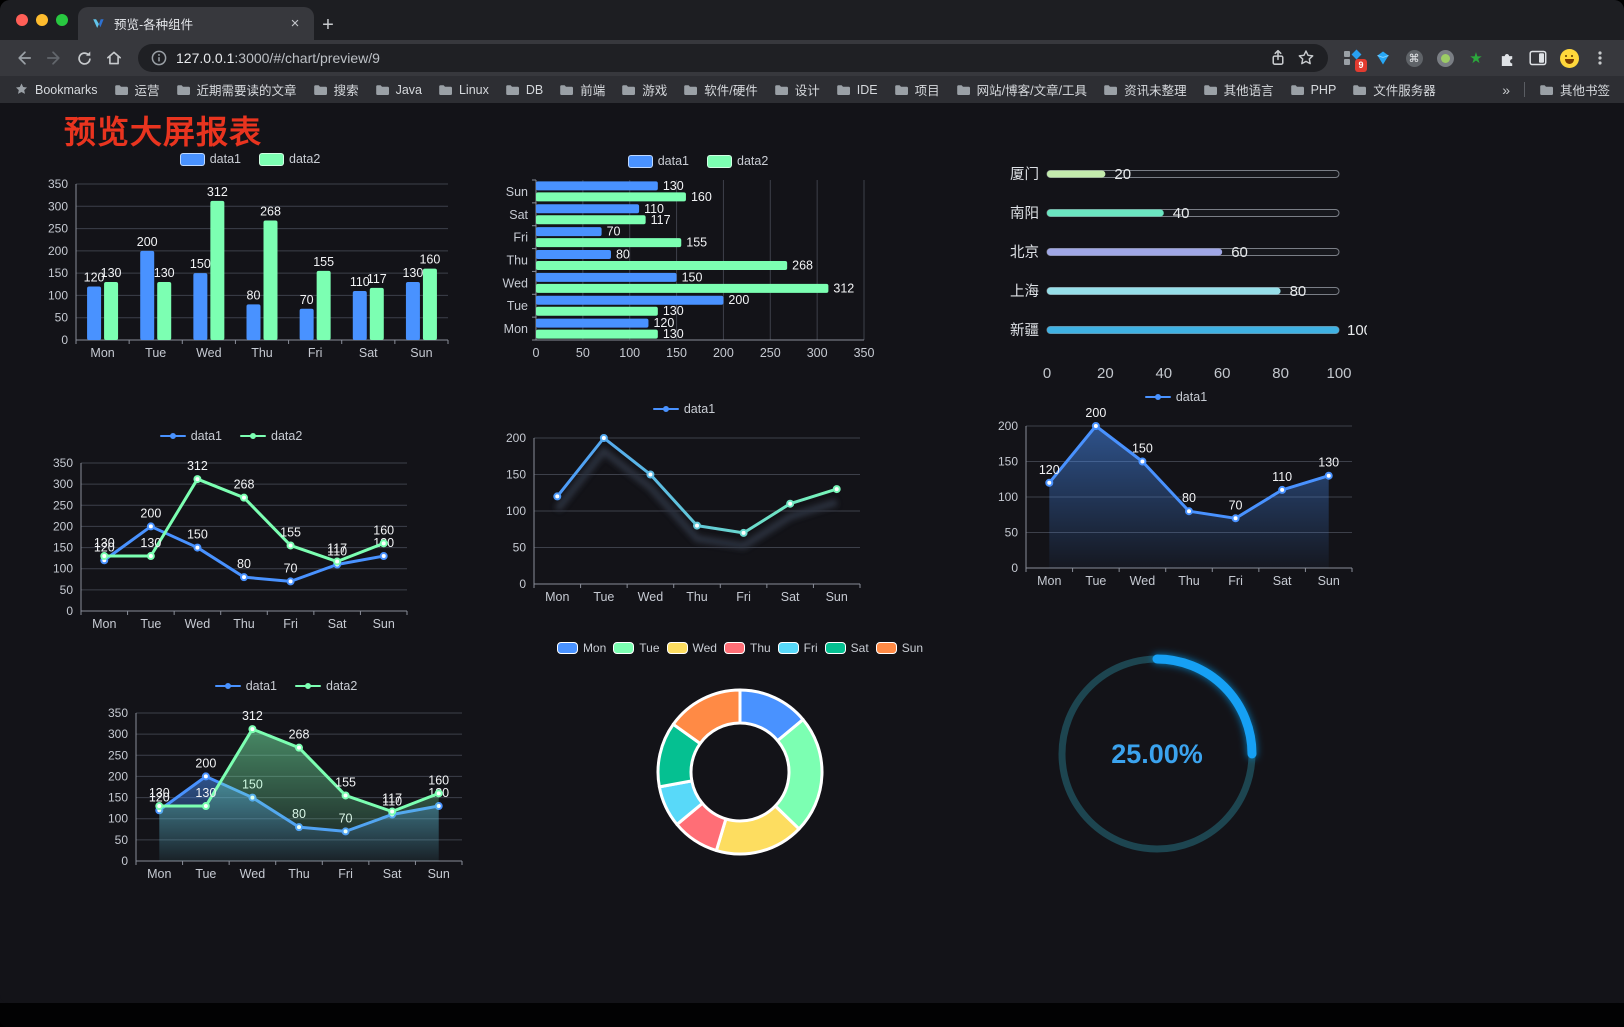  What do you see at coordinates (1394, 89) in the screenshot?
I see `bookmark-folder-item: 文件服务器` at bounding box center [1394, 89].